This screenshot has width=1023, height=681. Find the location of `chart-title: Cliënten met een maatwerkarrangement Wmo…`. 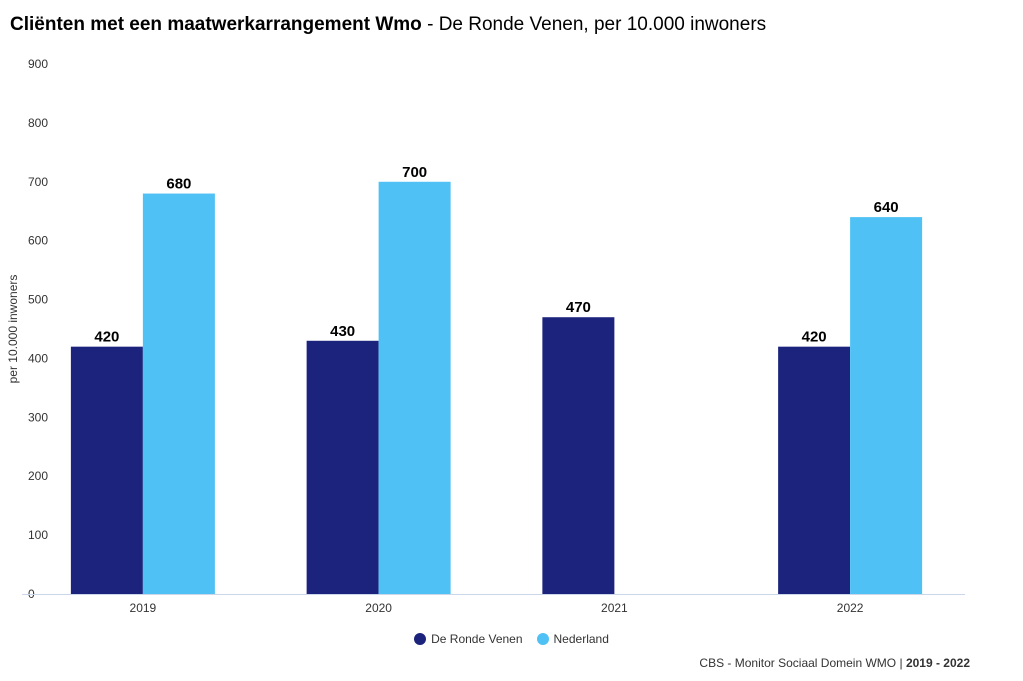

chart-title: Cliënten met een maatwerkarrangement Wmo… is located at coordinates (388, 25).